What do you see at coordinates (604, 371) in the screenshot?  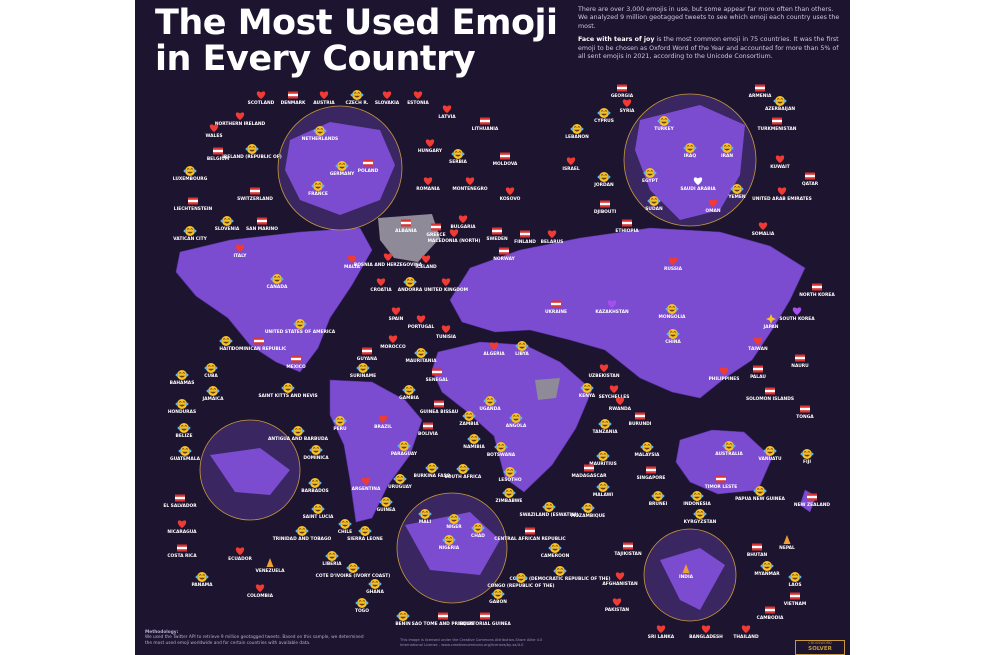 I see `country-marker: UZBEKISTAN` at bounding box center [604, 371].